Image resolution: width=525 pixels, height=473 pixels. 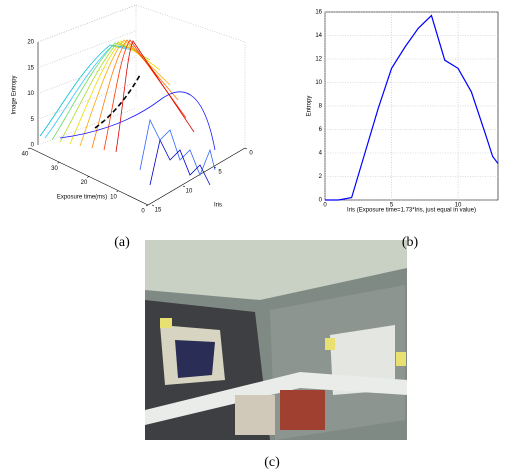 I want to click on y-tick-label: 15, so click(x=158, y=211).